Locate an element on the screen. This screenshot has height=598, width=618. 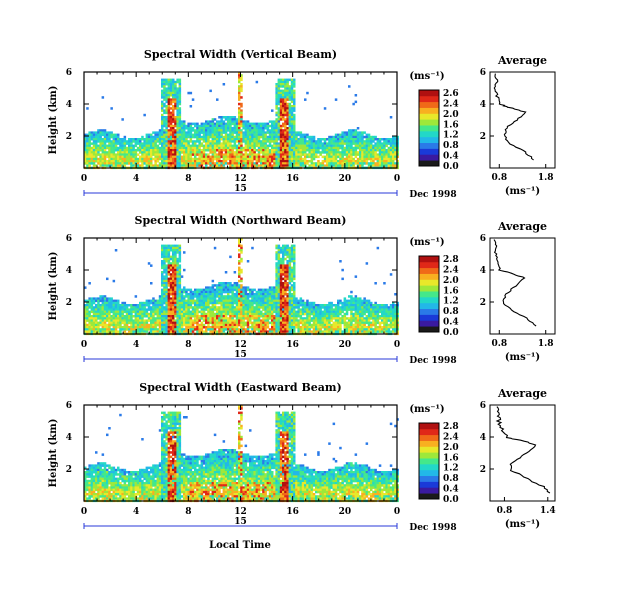
profile-x-tick-label: 1.4 is located at coordinates (548, 511).